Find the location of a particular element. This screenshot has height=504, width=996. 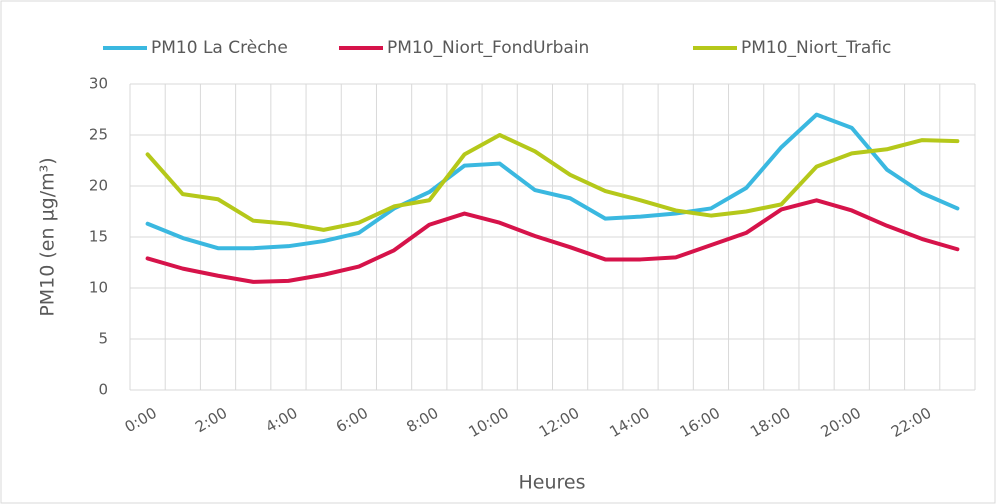

legend-label: PM10_Niort_Trafic is located at coordinates (816, 48).